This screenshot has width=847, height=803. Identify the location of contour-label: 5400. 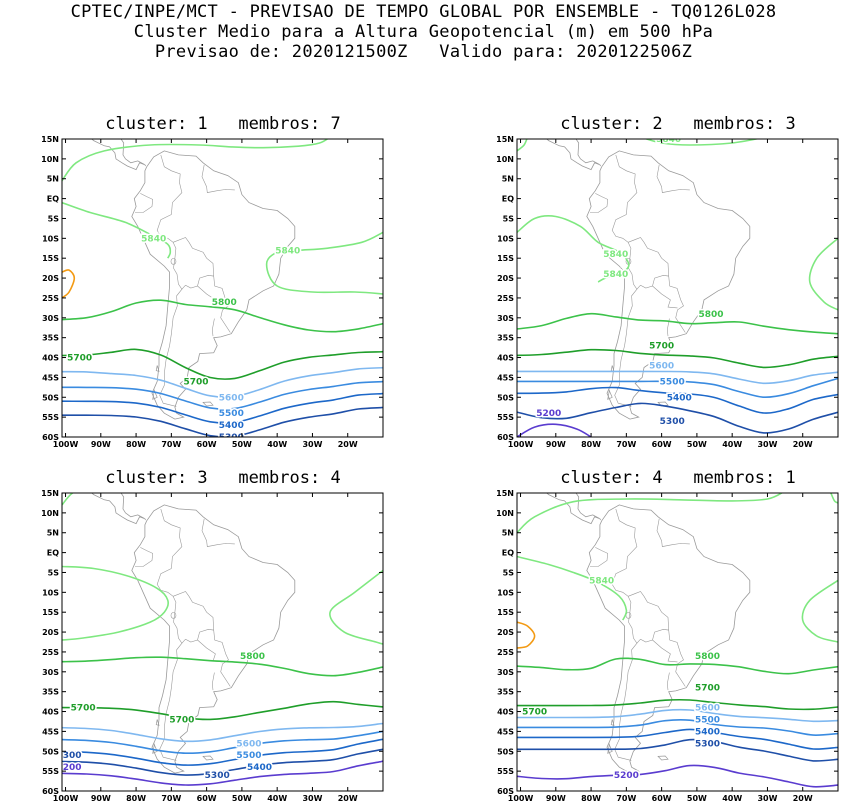
(707, 732).